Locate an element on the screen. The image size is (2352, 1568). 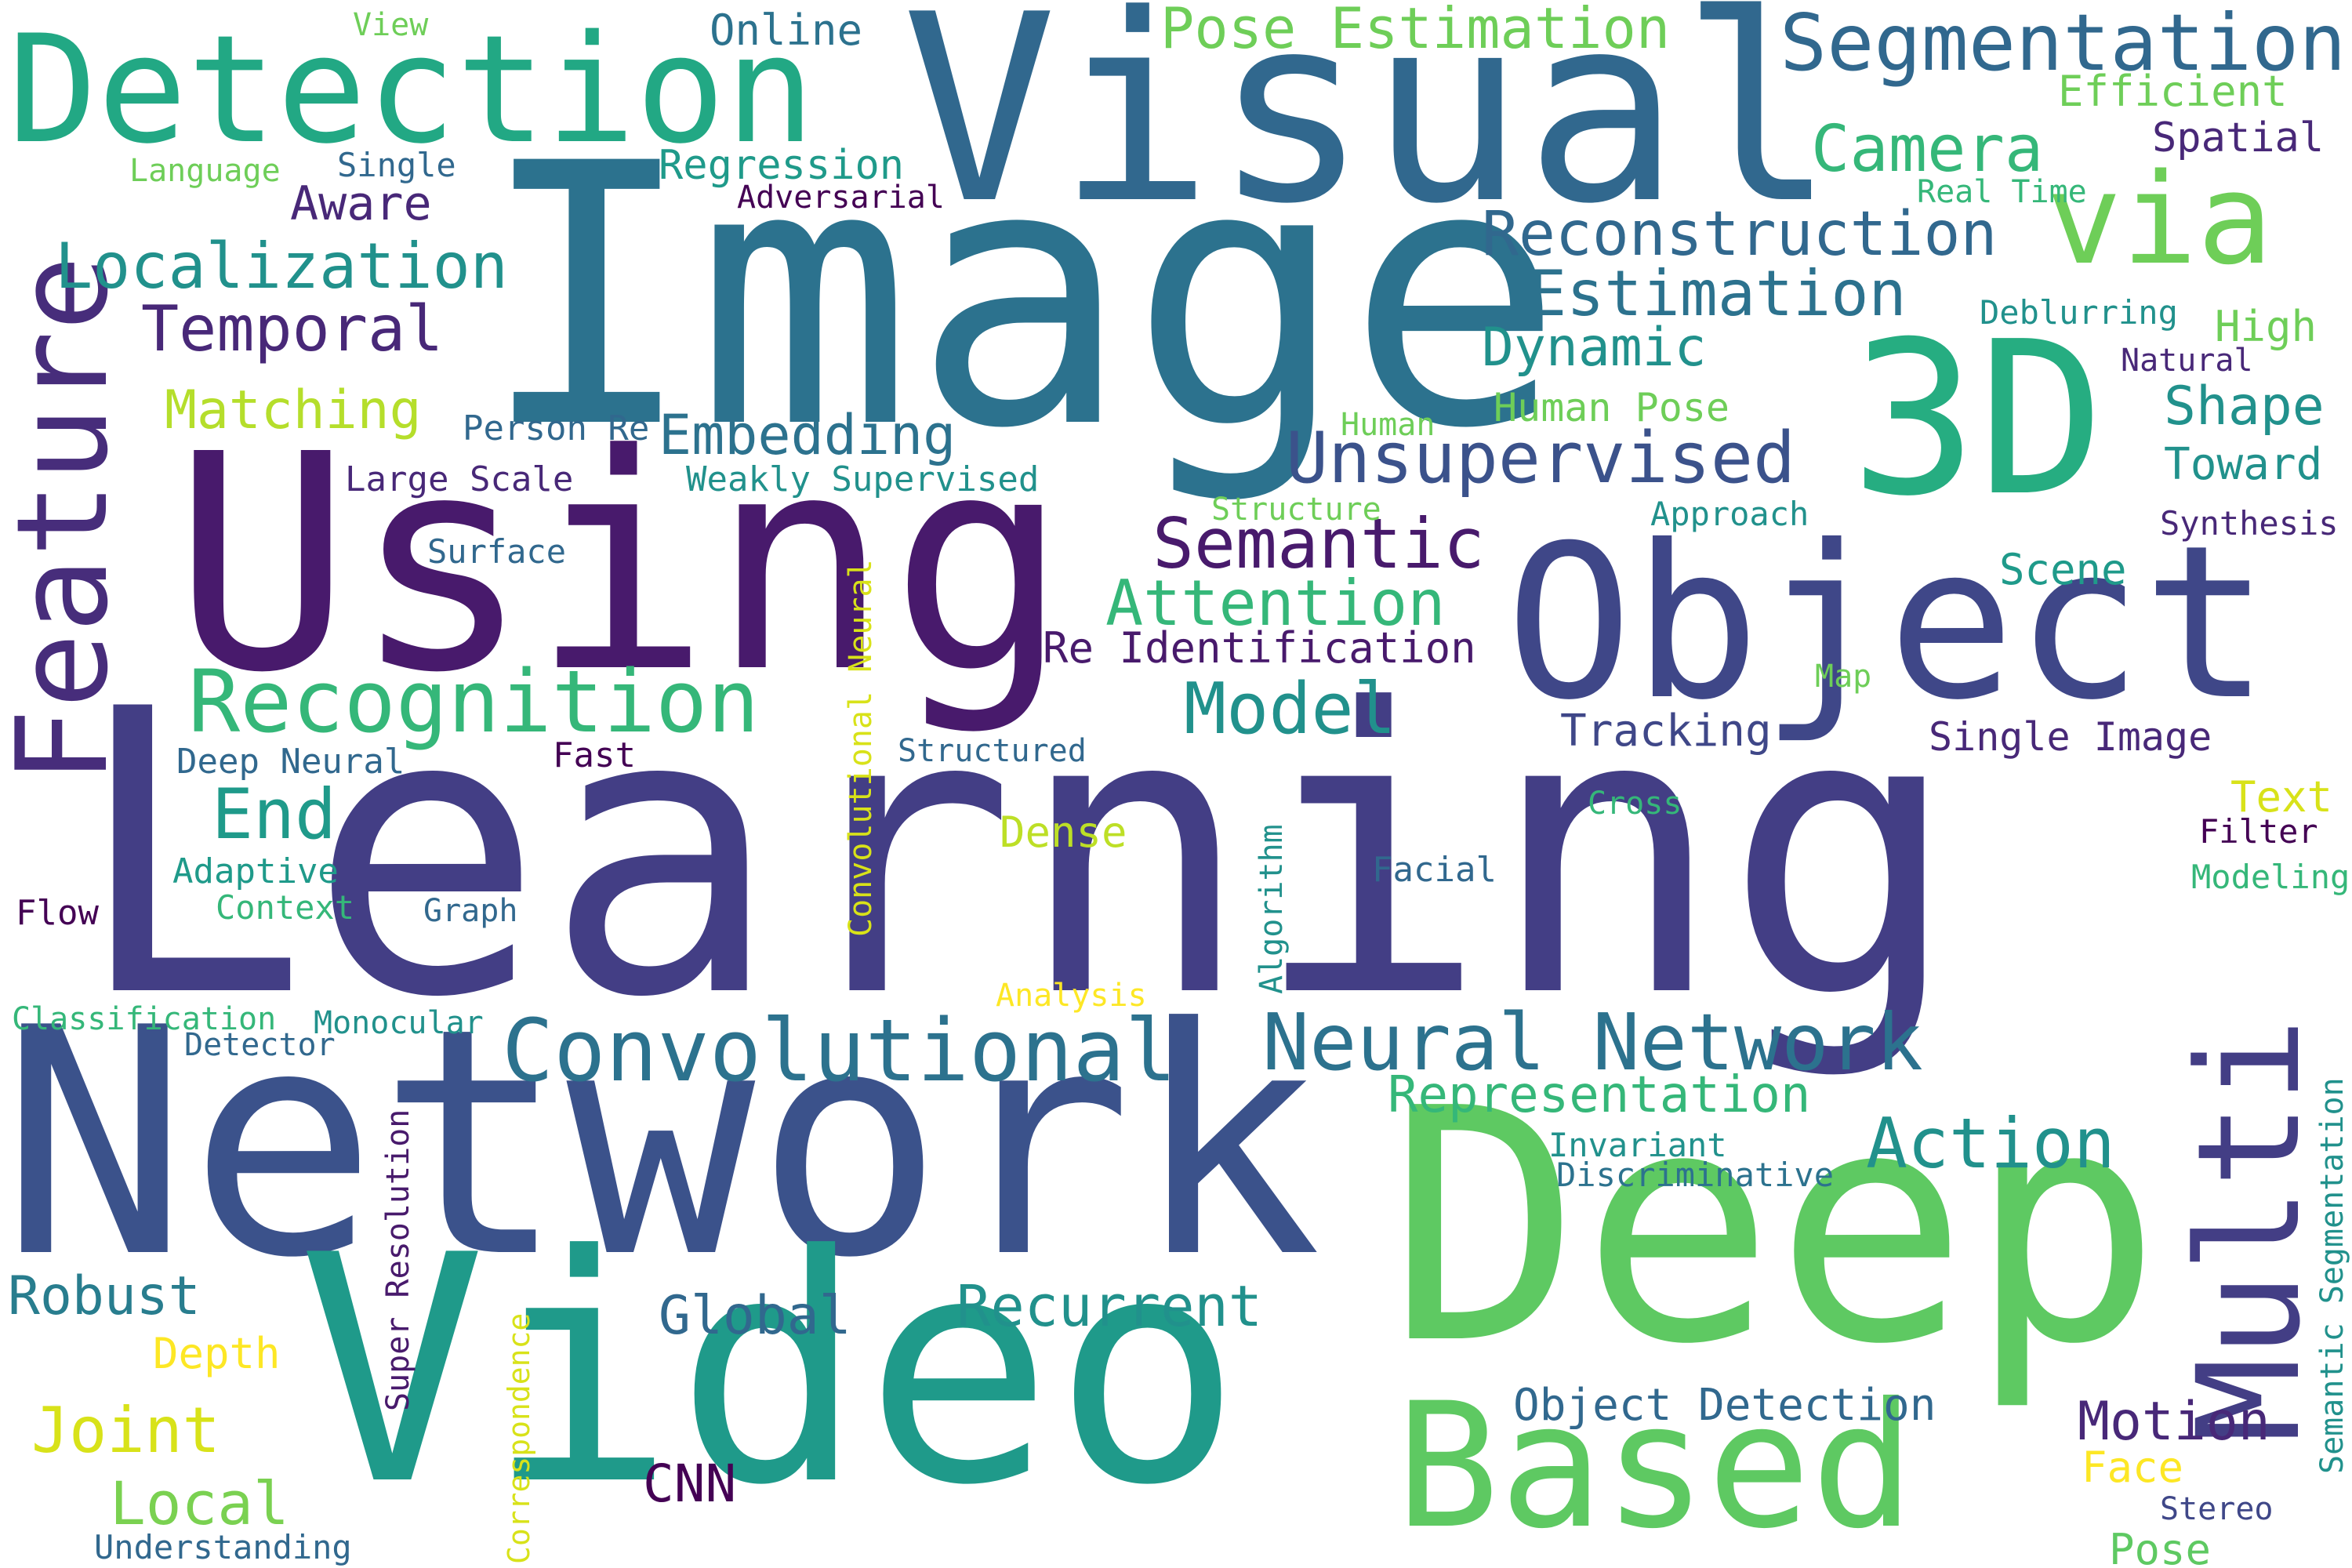
word-image: Image is located at coordinates (1021, 297).